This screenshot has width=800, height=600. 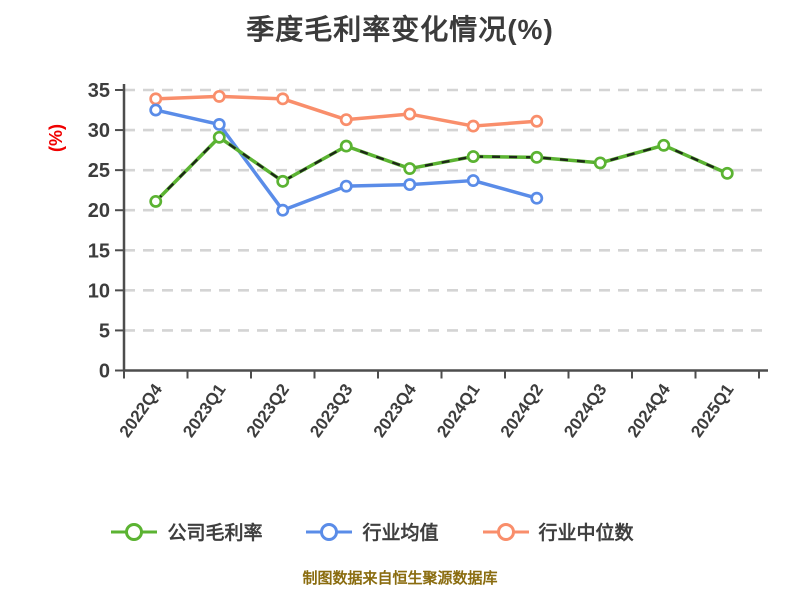 I want to click on x-tick-label-2025Q1: 2025Q1, so click(x=712, y=410).